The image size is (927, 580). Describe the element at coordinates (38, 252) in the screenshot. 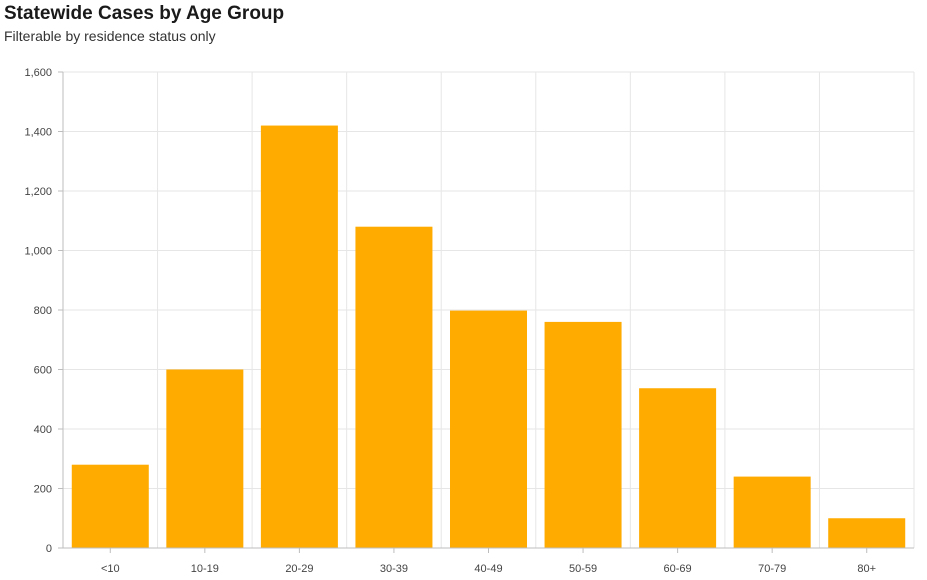

I see `y-tick-label: 1,000` at that location.